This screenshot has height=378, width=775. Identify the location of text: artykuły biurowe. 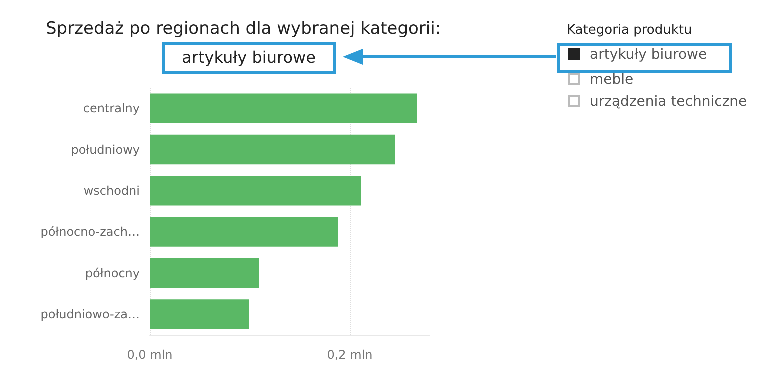
(649, 55).